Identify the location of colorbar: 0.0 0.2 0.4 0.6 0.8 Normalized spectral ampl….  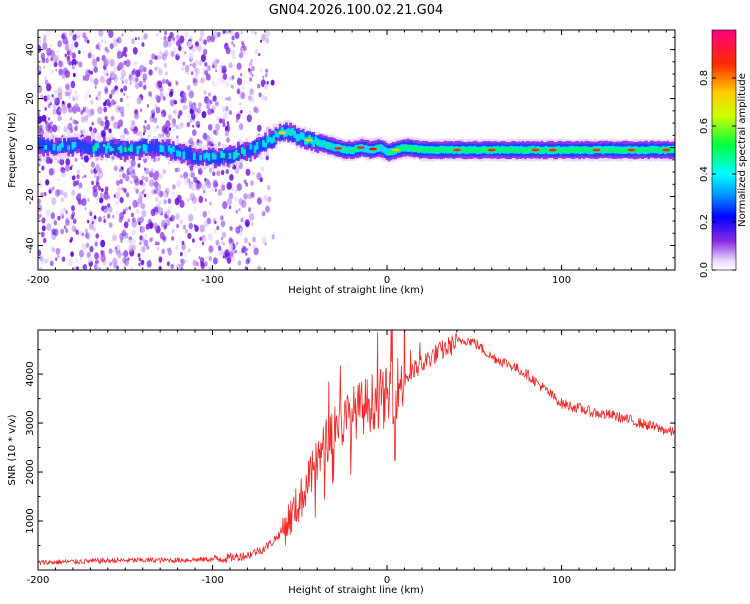
(723, 153).